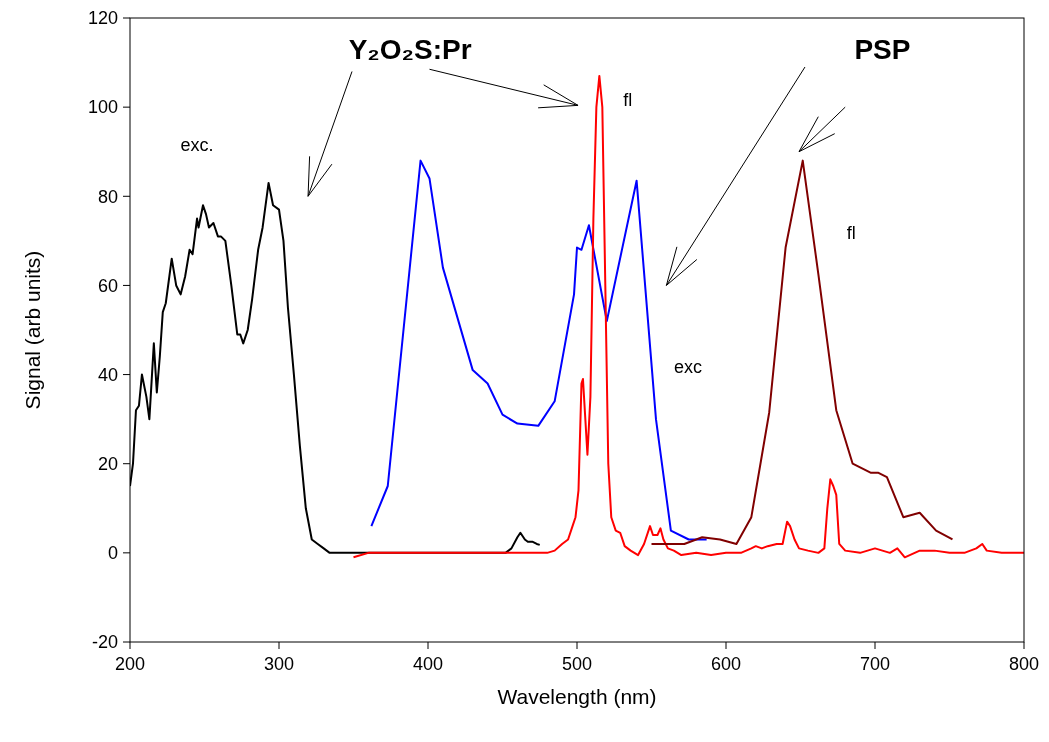 This screenshot has height=742, width=1049. What do you see at coordinates (197, 144) in the screenshot?
I see `annotation: exc.` at bounding box center [197, 144].